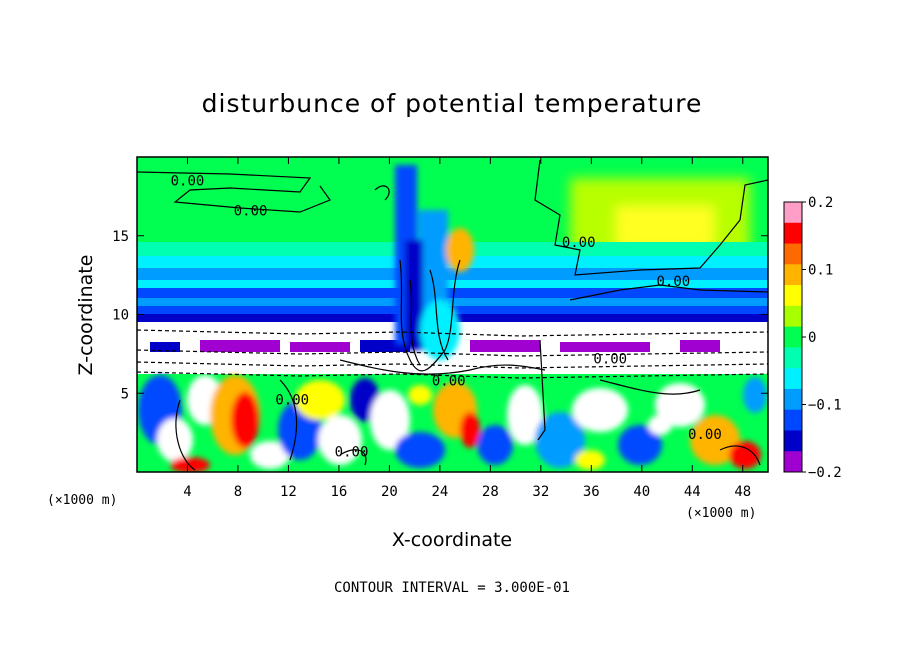  What do you see at coordinates (825, 406) in the screenshot?
I see `colorbar-tick-label: −0.1` at bounding box center [825, 406].